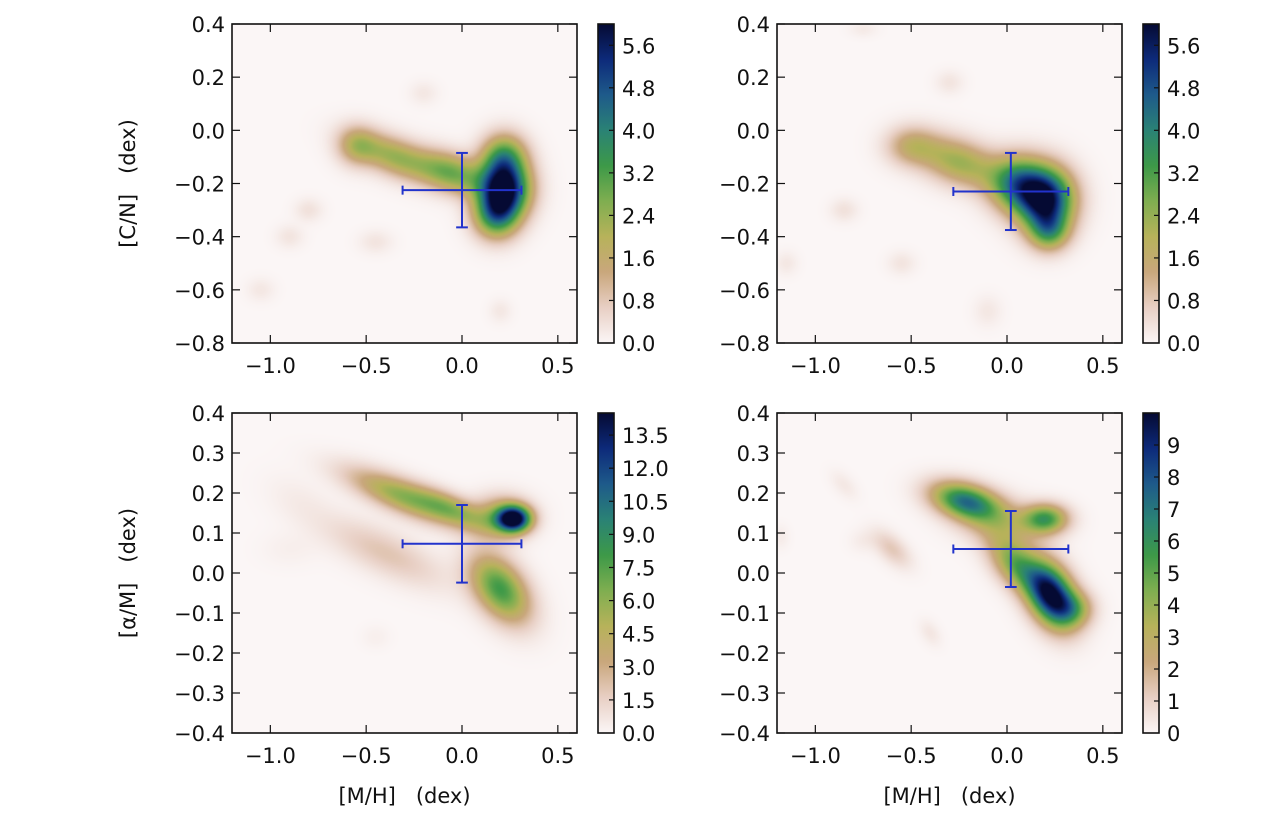 The image size is (1271, 839). Describe the element at coordinates (1173, 702) in the screenshot. I see `colorbar-tick-label: 1` at that location.